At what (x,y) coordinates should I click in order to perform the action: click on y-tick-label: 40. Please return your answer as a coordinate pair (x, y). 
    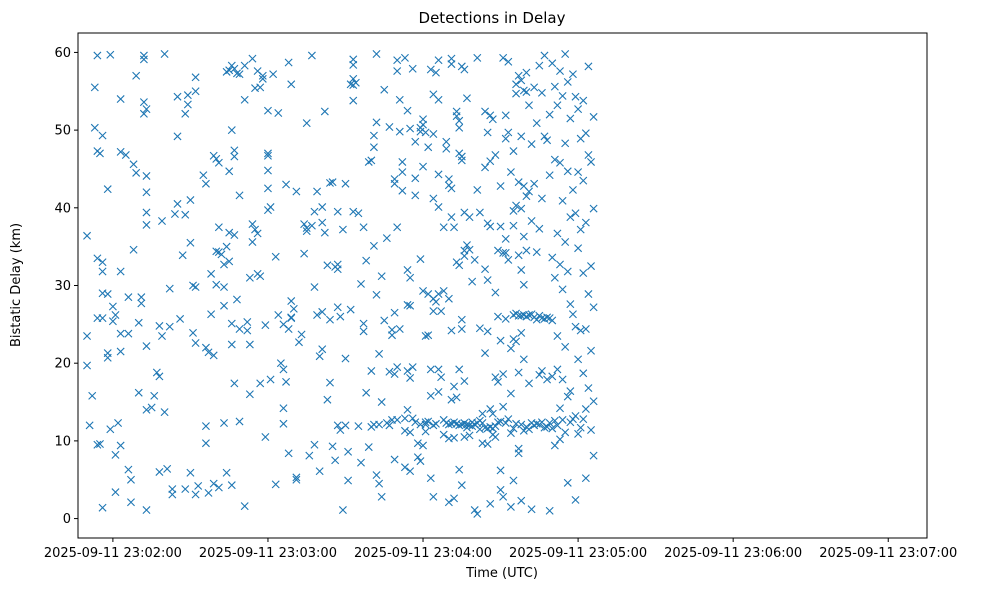
    Looking at the image, I should click on (62, 208).